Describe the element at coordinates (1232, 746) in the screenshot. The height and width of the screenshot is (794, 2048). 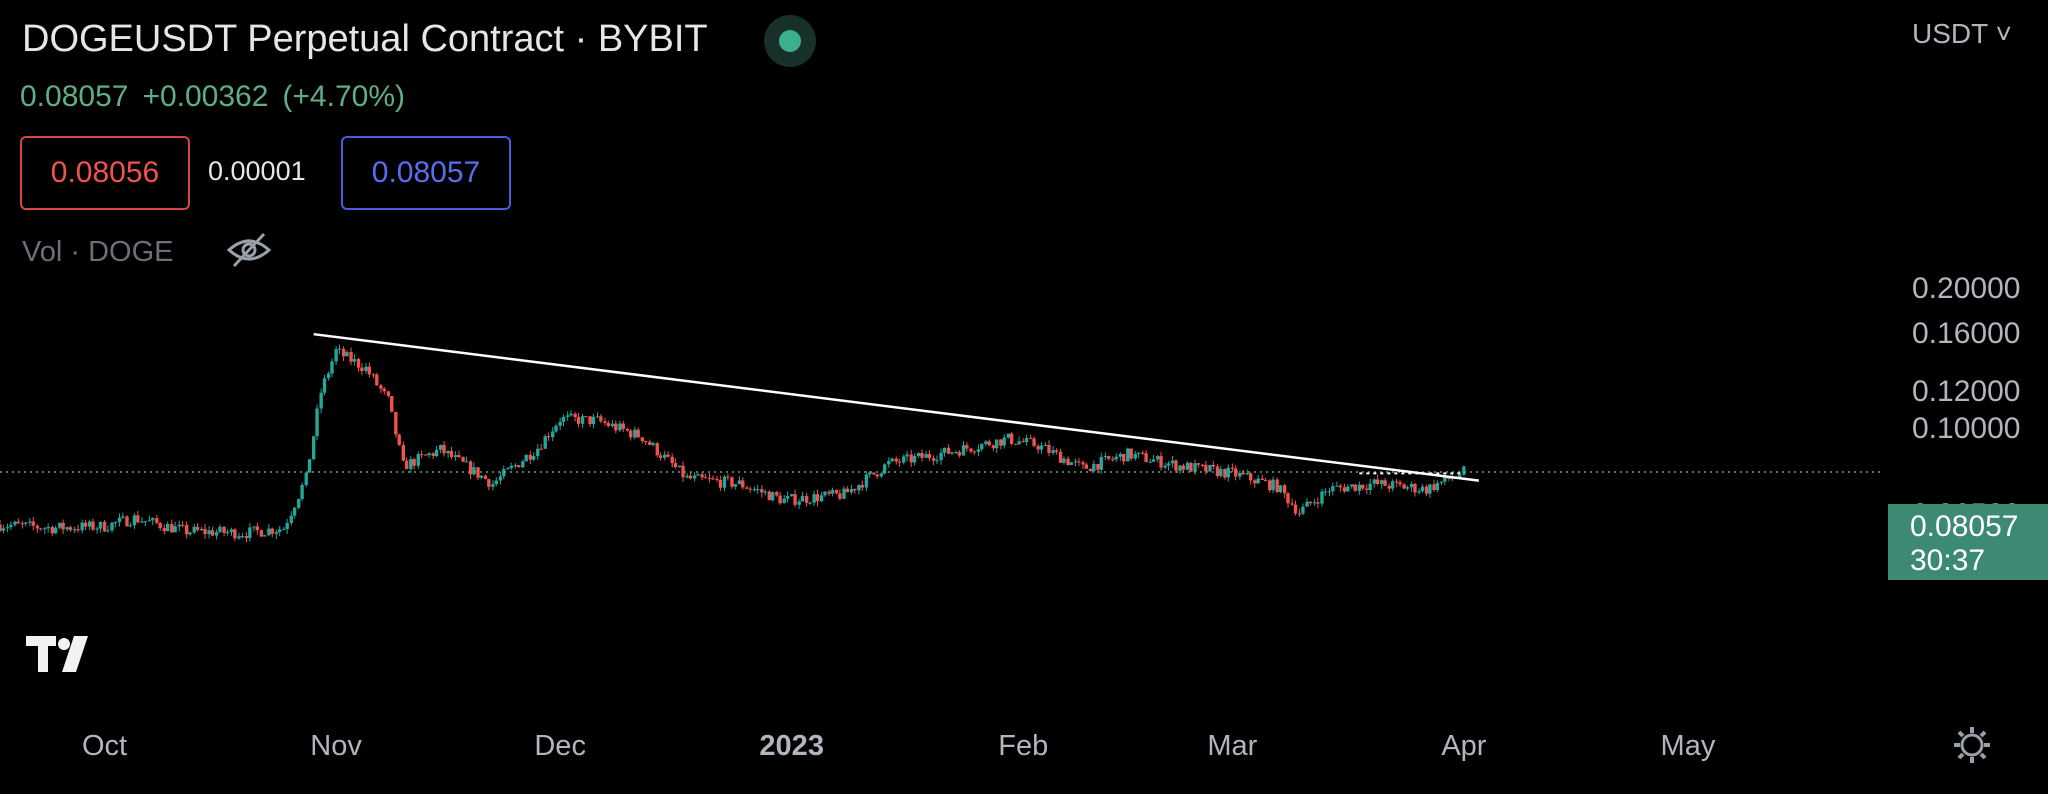
I see `x-tick-label: Mar` at that location.